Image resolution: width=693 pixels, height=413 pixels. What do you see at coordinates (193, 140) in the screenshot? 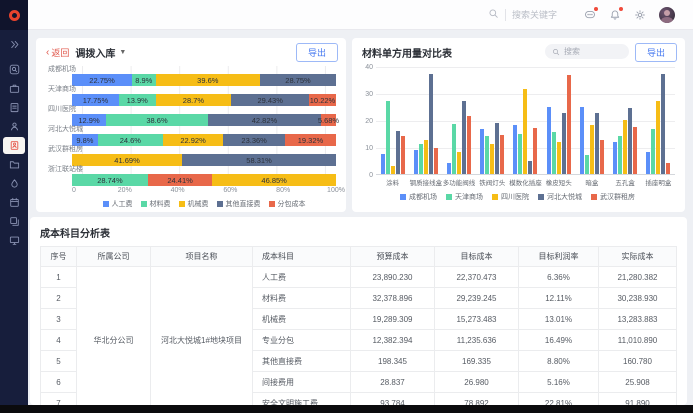
I see `bar-segment: 22.92%` at bounding box center [193, 140].